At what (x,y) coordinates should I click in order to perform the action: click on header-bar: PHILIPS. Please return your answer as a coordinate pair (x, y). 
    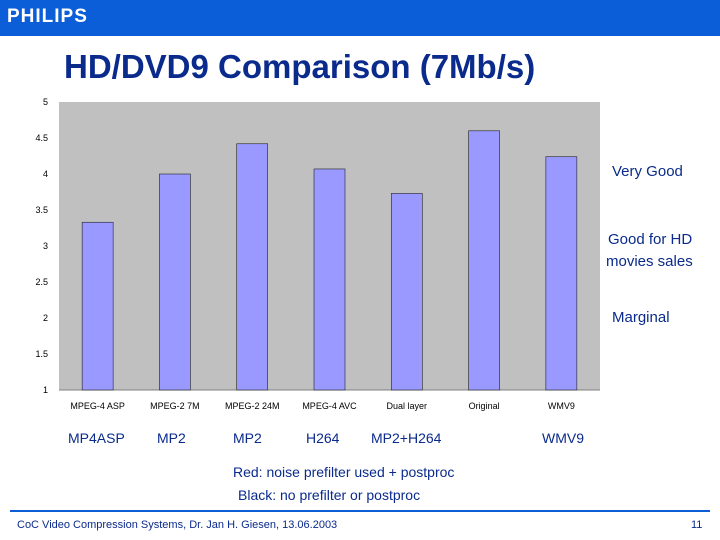
    Looking at the image, I should click on (360, 18).